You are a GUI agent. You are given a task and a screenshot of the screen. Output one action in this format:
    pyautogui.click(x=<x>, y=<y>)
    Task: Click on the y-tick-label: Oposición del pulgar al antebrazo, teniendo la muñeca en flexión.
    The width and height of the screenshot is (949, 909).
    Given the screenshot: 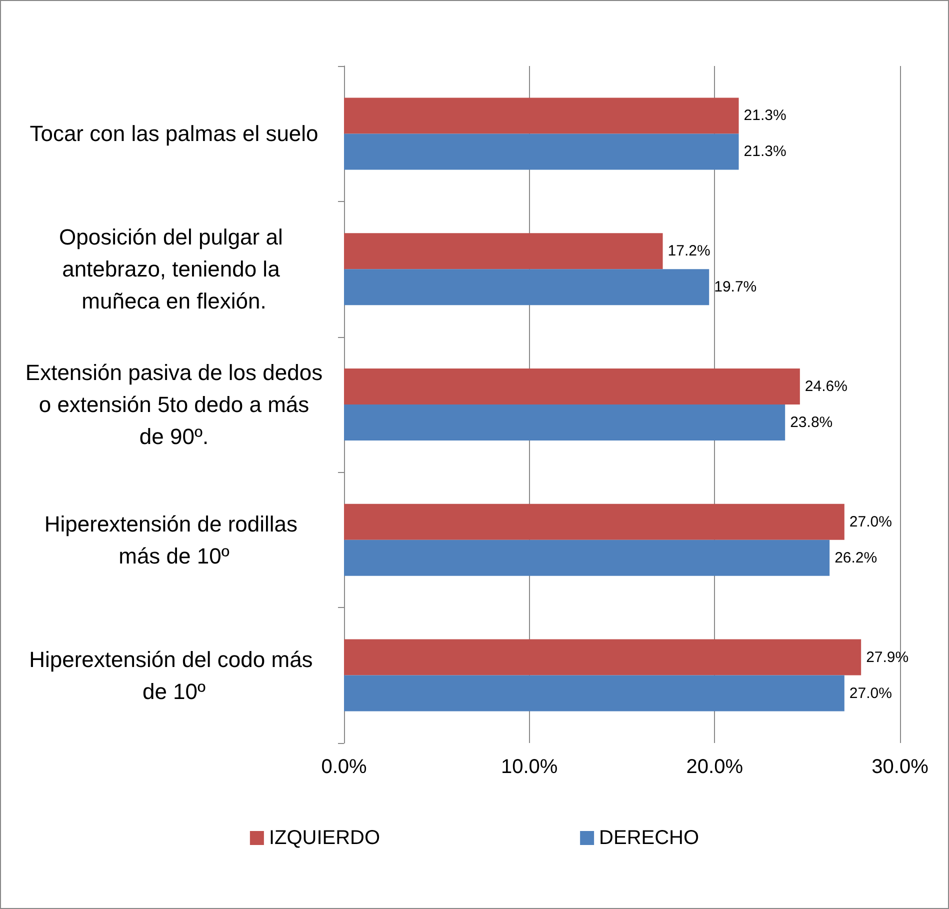 What is the action you would take?
    pyautogui.click(x=174, y=269)
    